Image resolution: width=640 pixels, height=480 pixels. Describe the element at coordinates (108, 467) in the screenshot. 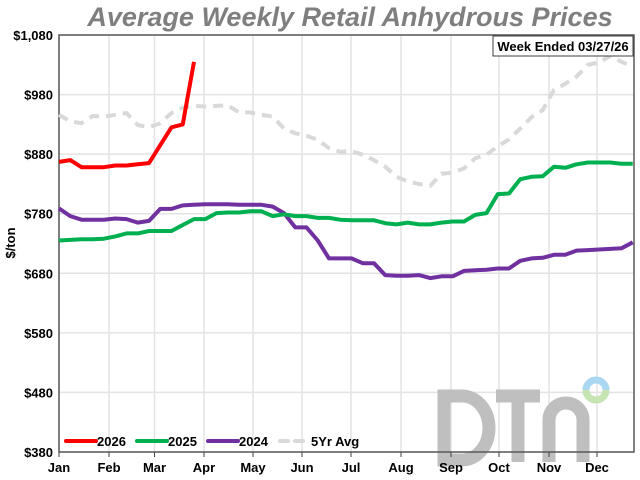

I see `x-tick-label: Feb` at that location.